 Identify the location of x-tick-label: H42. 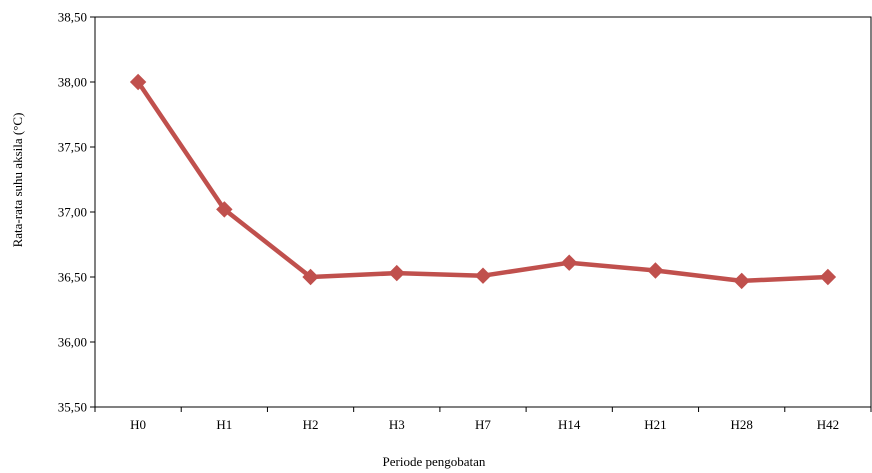
(828, 424).